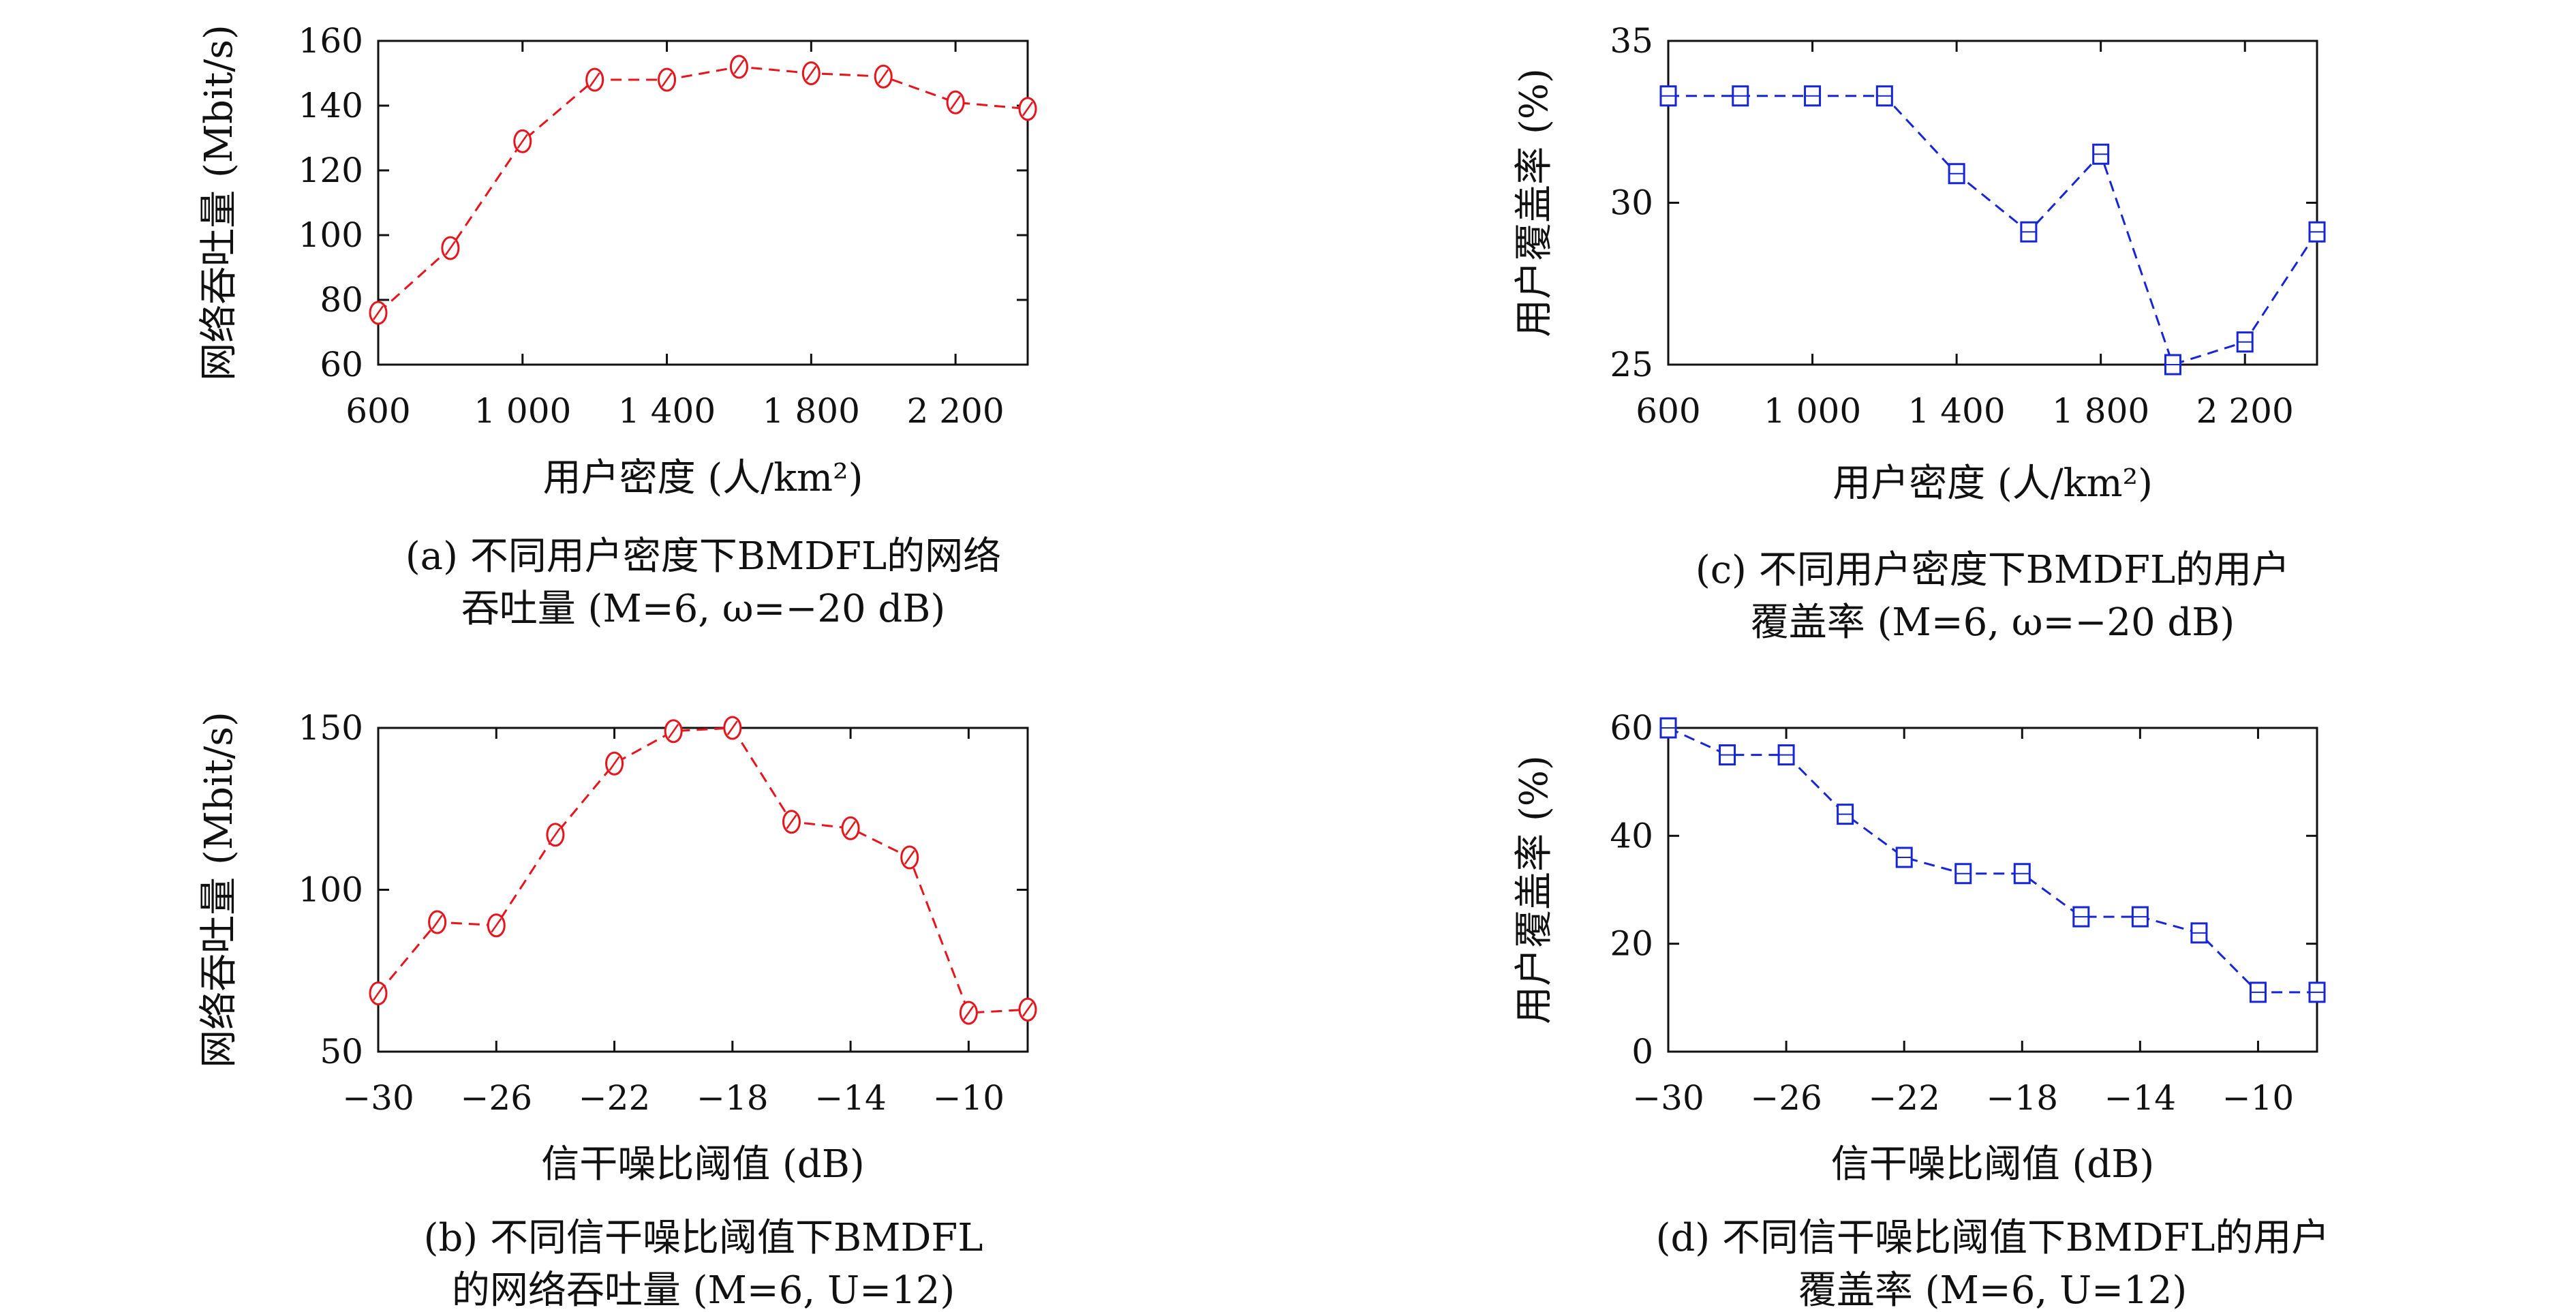 Image resolution: width=2576 pixels, height=1312 pixels. What do you see at coordinates (1631, 836) in the screenshot?
I see `y-tick-label: 40` at bounding box center [1631, 836].